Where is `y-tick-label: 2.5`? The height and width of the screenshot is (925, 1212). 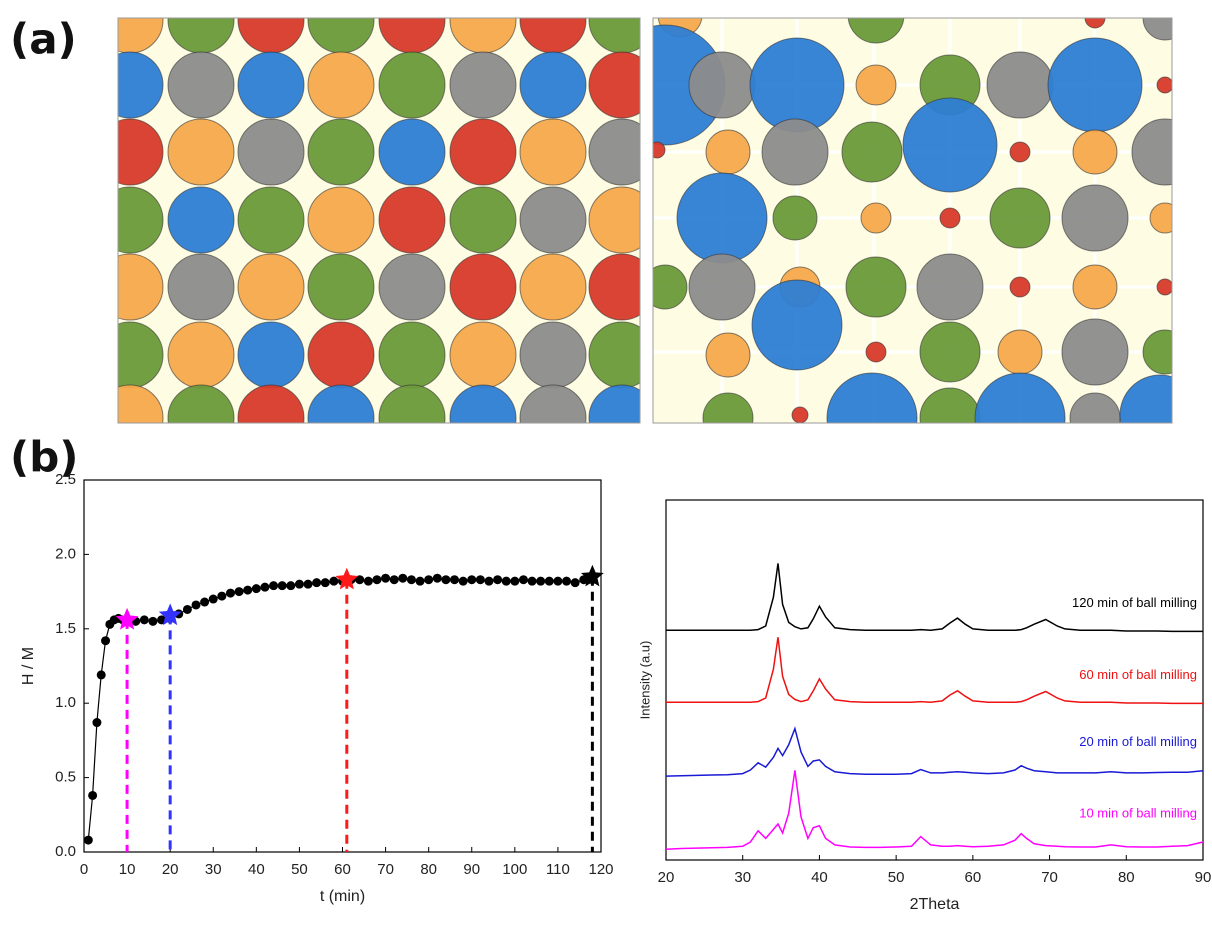
y-tick-label: 2.5 is located at coordinates (65, 479).